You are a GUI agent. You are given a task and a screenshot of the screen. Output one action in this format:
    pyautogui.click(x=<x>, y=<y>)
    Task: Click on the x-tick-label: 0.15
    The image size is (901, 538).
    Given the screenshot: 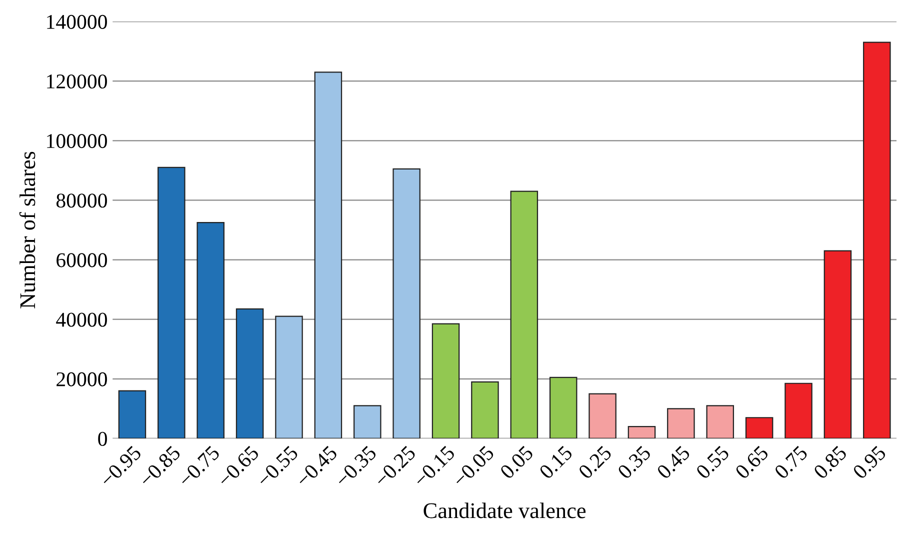 What is the action you would take?
    pyautogui.click(x=556, y=462)
    